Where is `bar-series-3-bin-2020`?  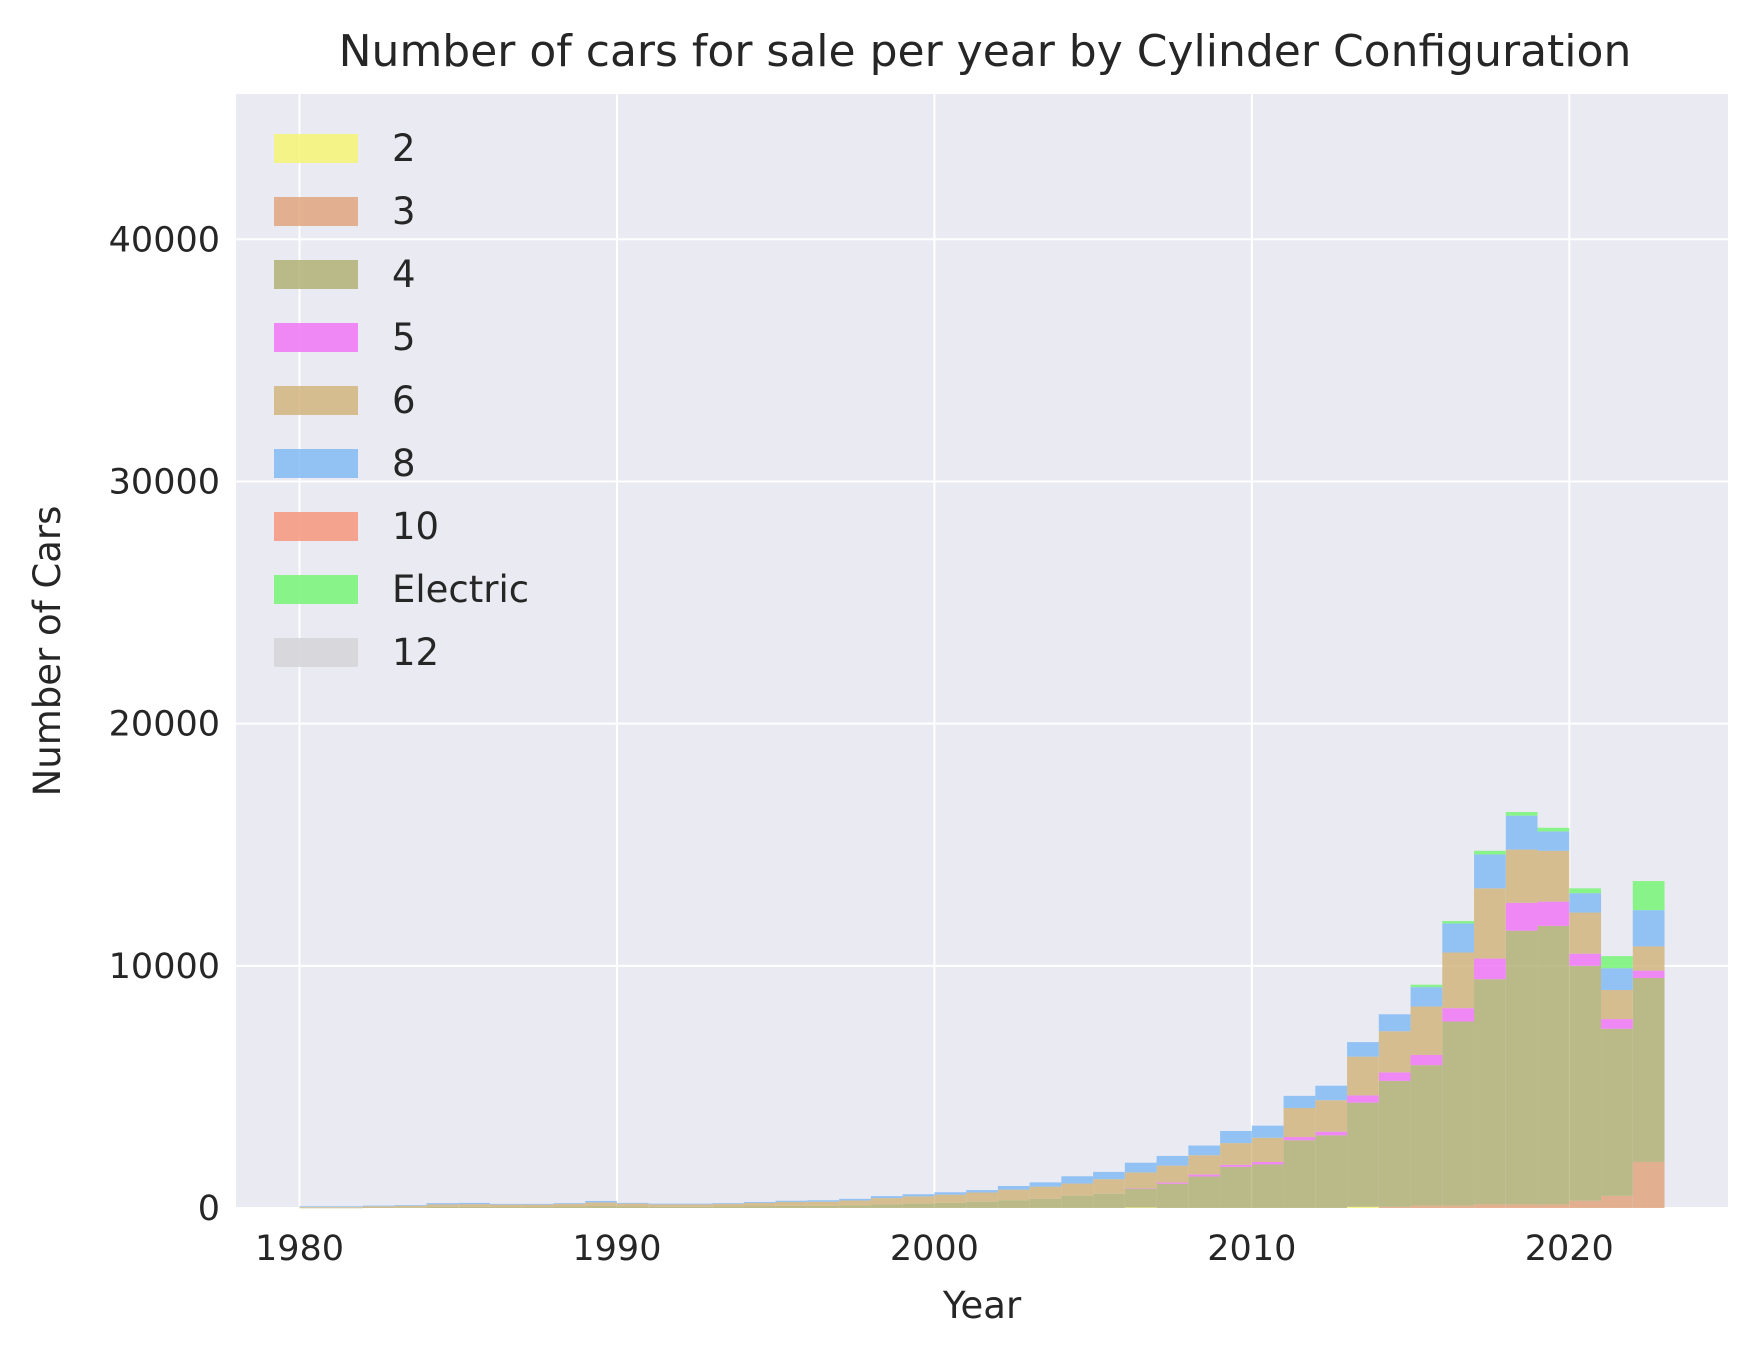
bar-series-3-bin-2020 is located at coordinates (1585, 1204).